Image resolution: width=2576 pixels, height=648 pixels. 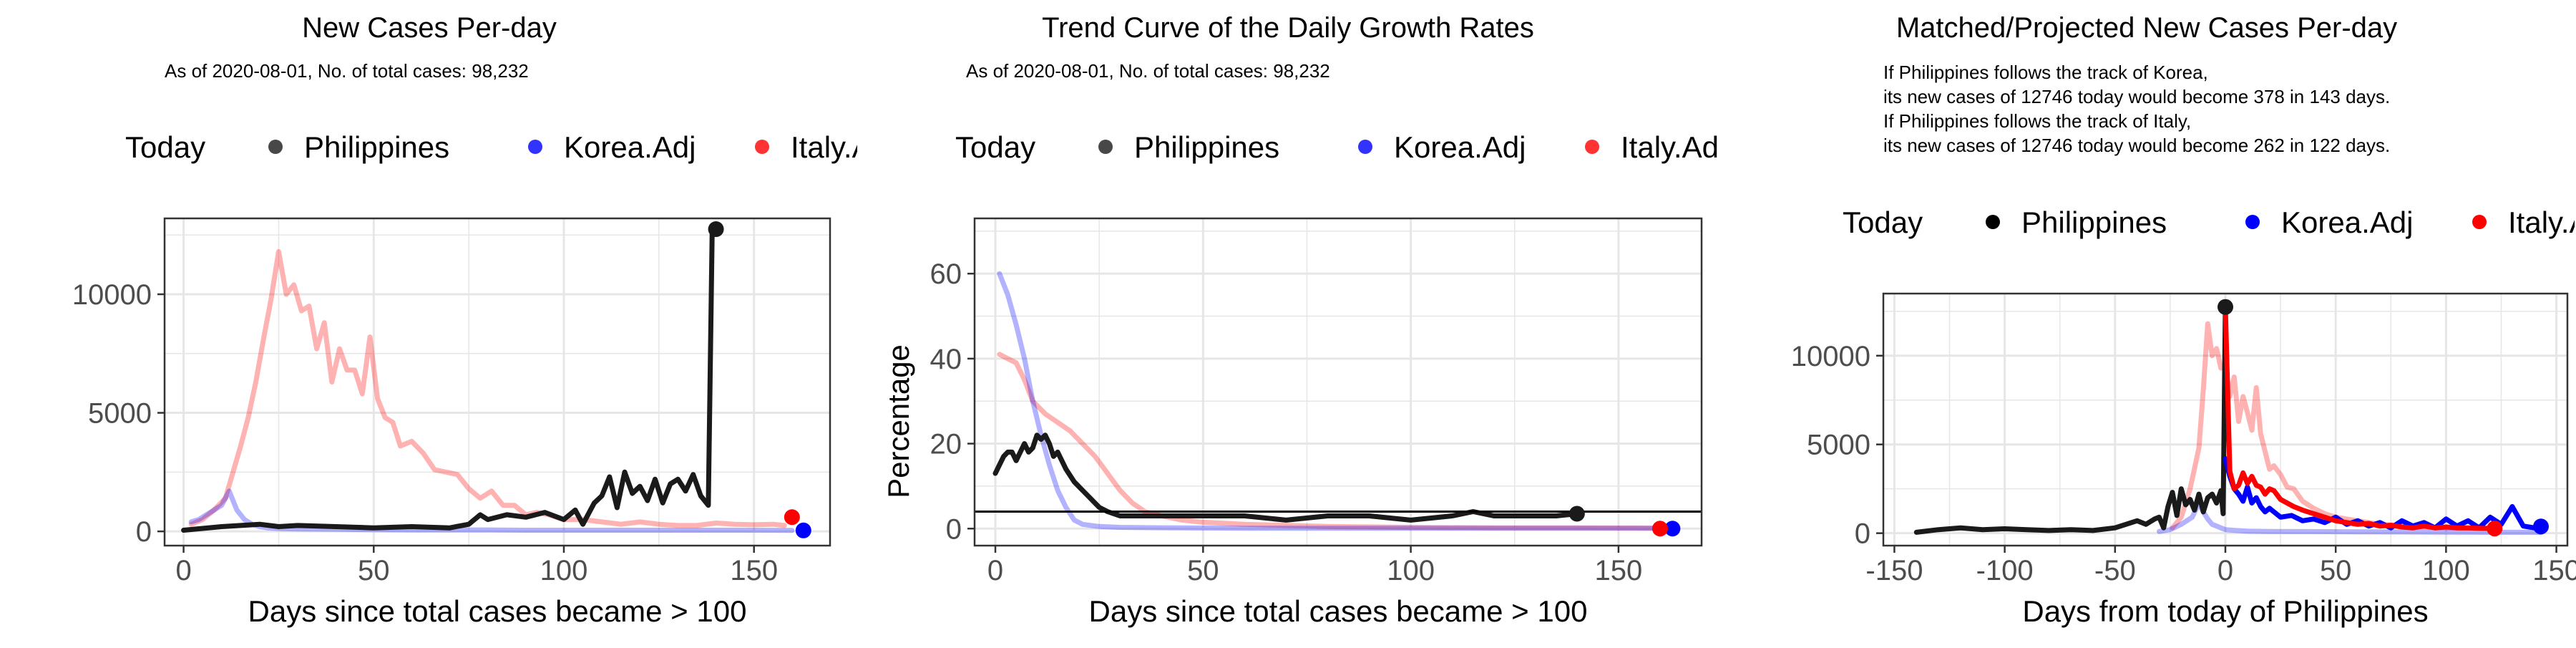 I want to click on y-tick-label: 60, so click(x=946, y=274).